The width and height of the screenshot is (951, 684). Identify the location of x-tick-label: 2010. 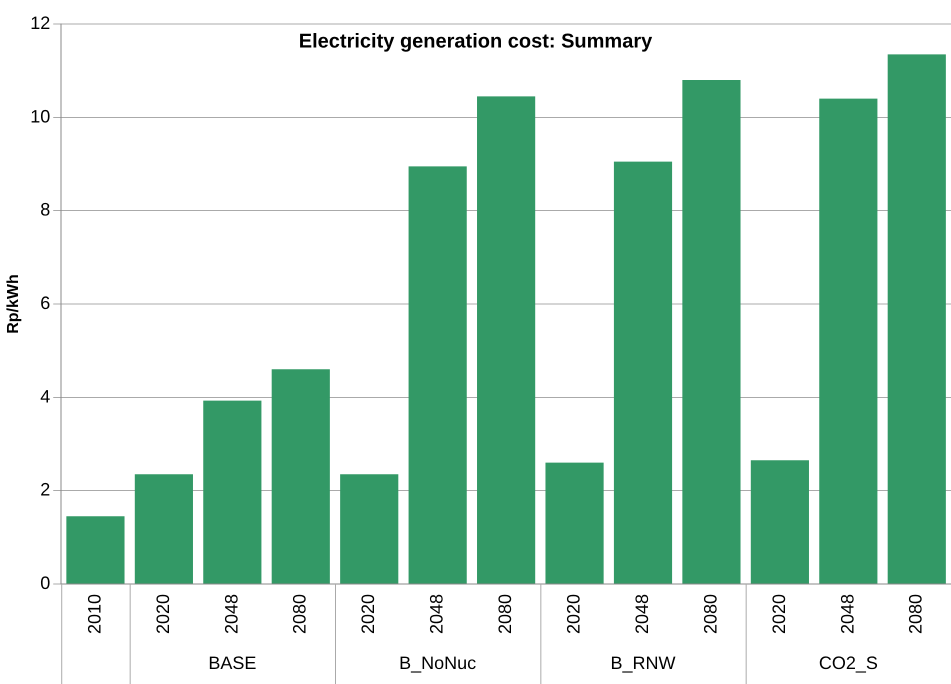
(94, 614).